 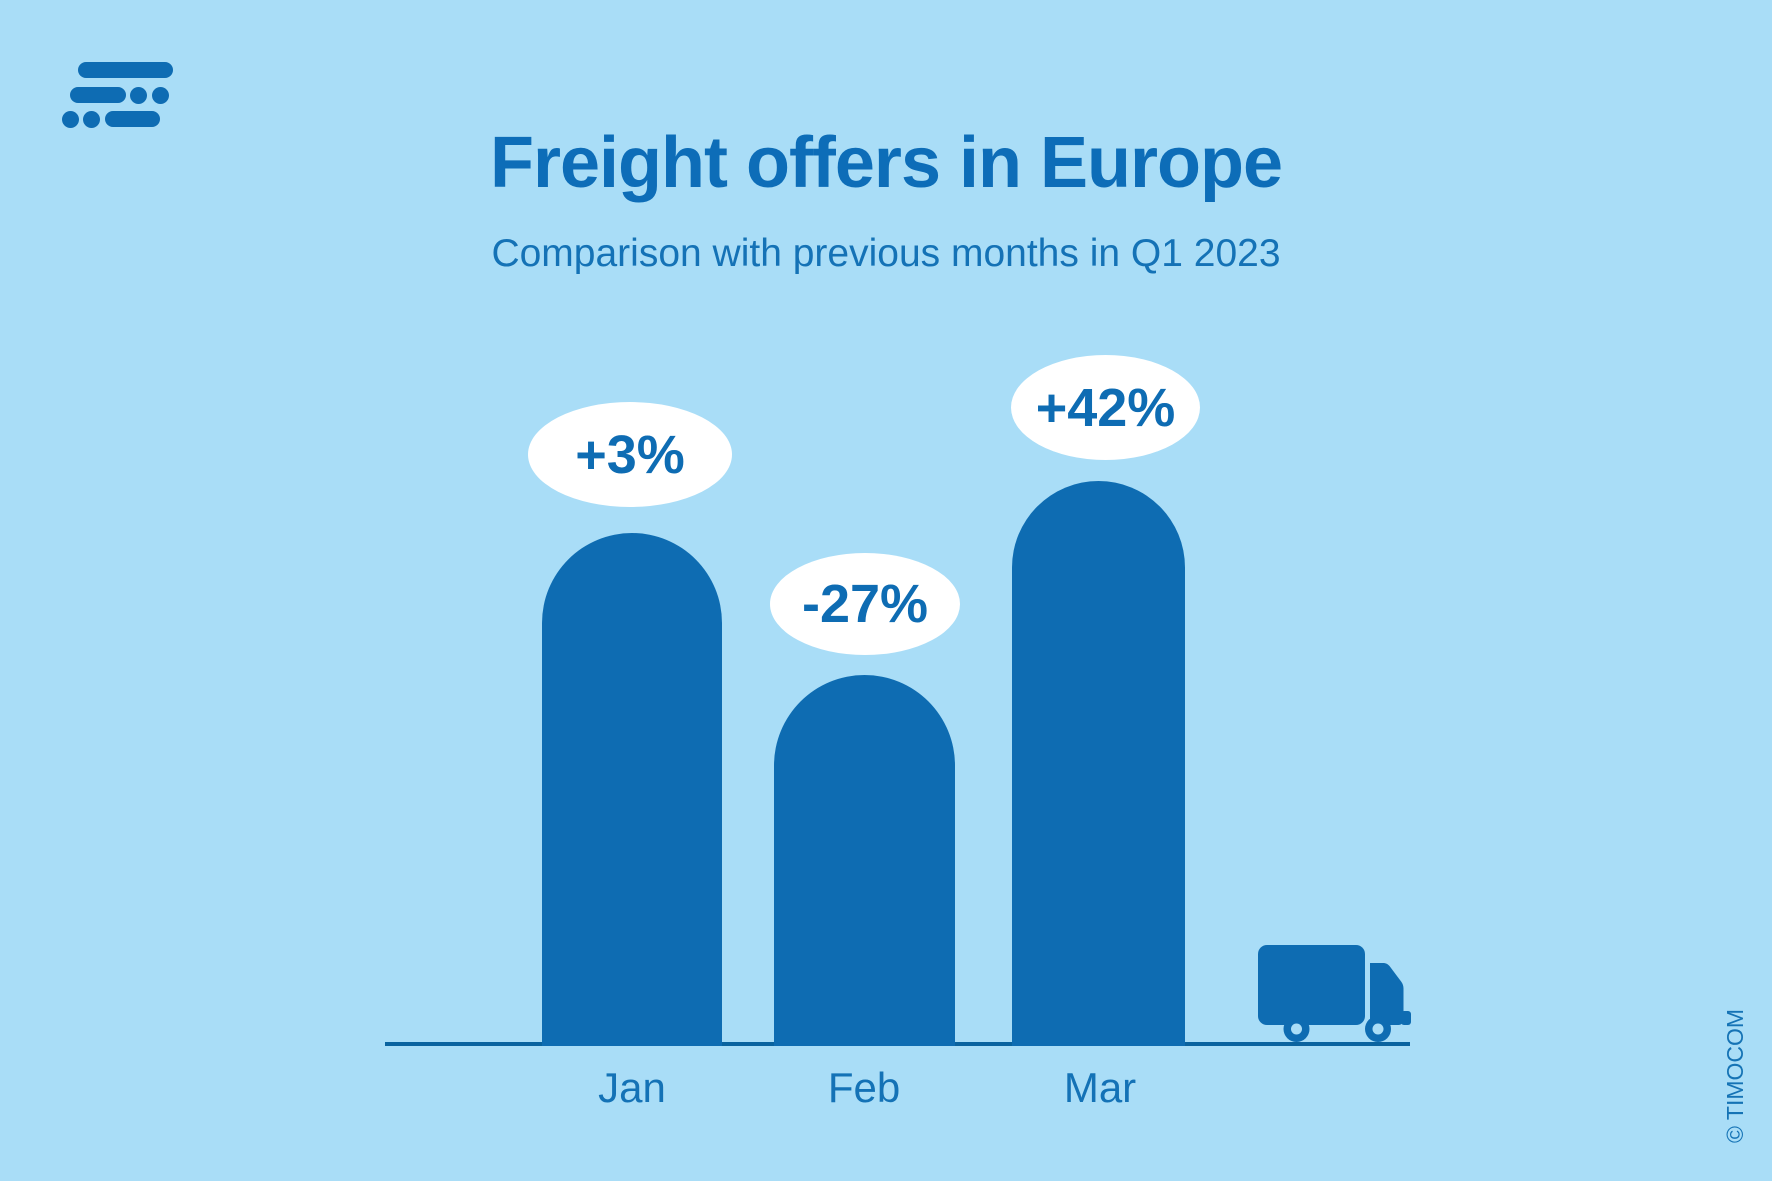 I want to click on value-badge-jan: +3%, so click(x=630, y=454).